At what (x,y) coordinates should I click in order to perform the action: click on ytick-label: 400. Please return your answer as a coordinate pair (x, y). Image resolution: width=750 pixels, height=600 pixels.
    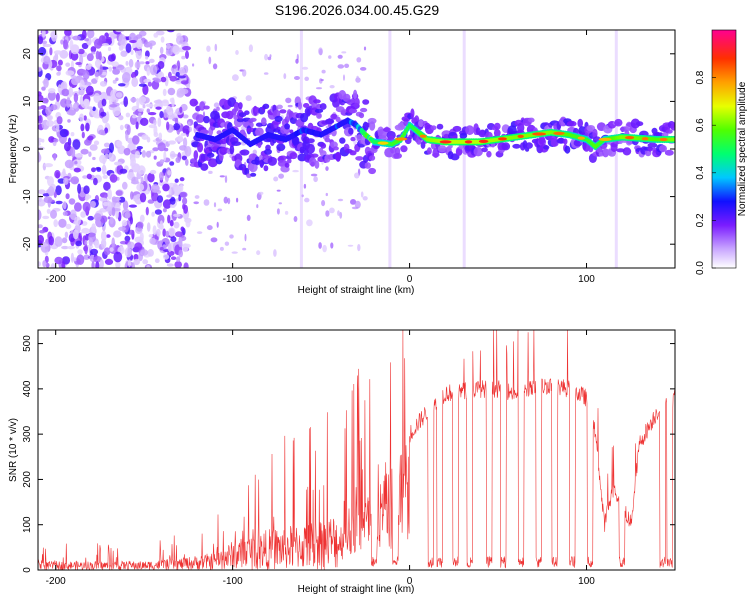
    Looking at the image, I should click on (27, 388).